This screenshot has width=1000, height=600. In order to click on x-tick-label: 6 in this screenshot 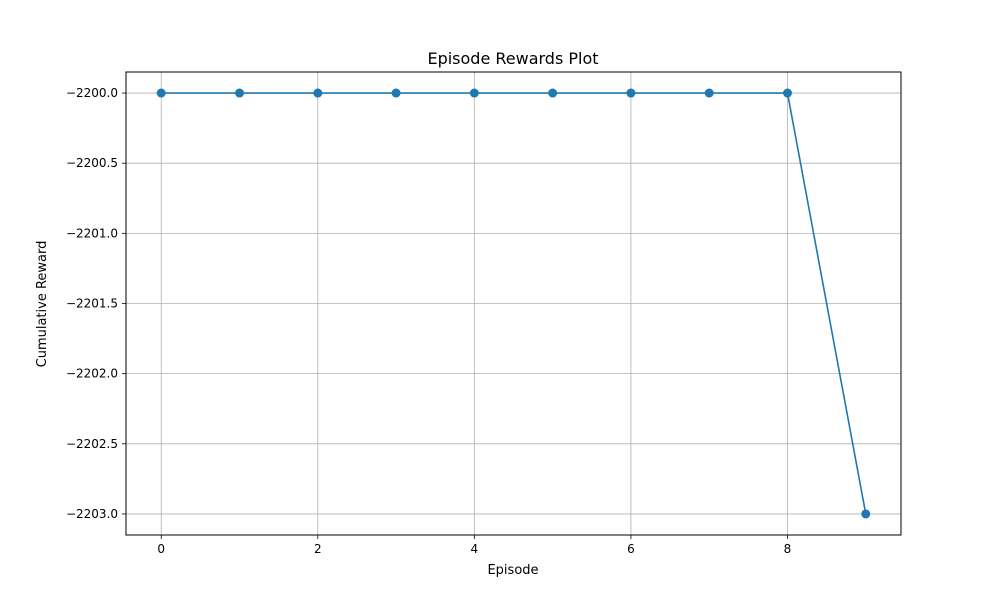, I will do `click(631, 549)`.